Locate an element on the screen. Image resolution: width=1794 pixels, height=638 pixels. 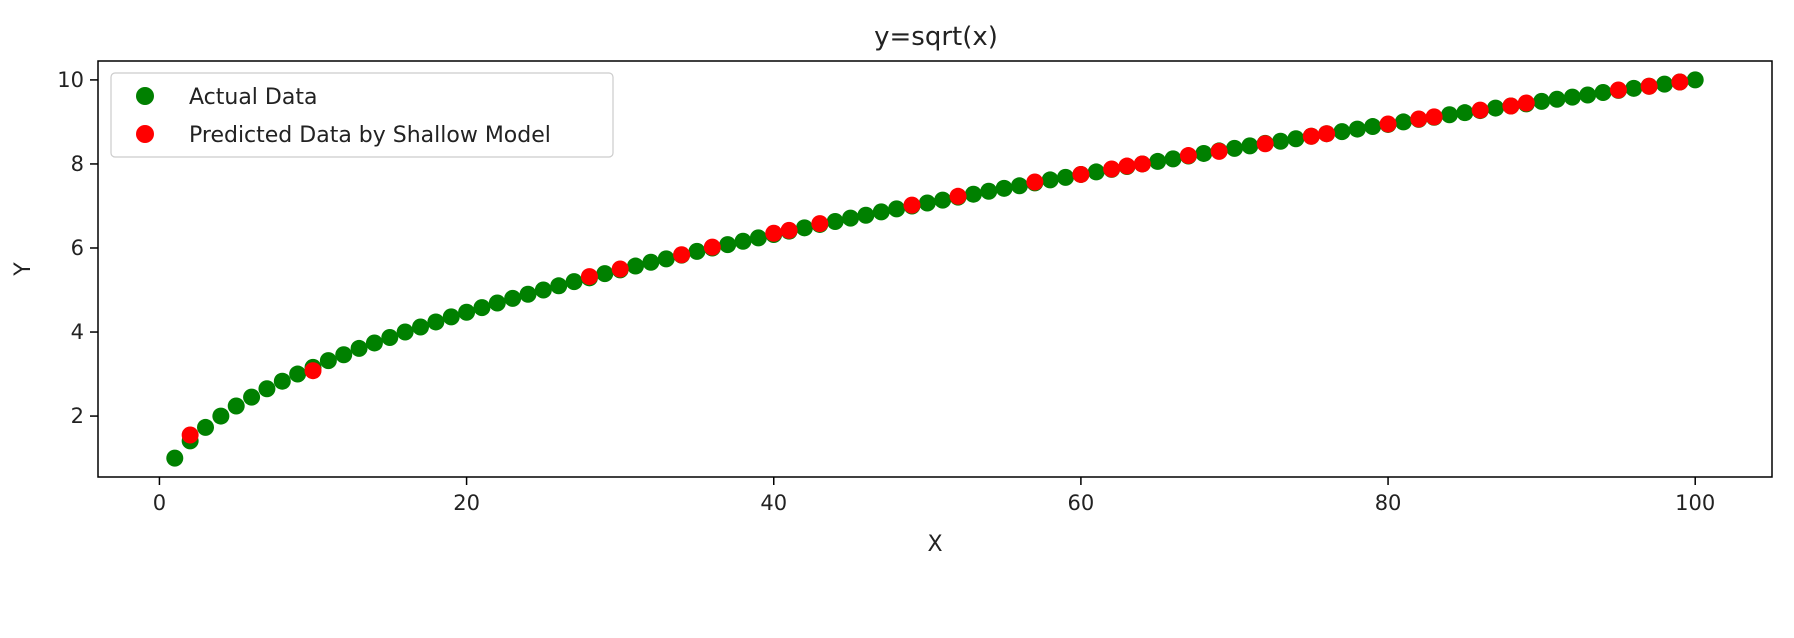
legend-marker-actual is located at coordinates (145, 96).